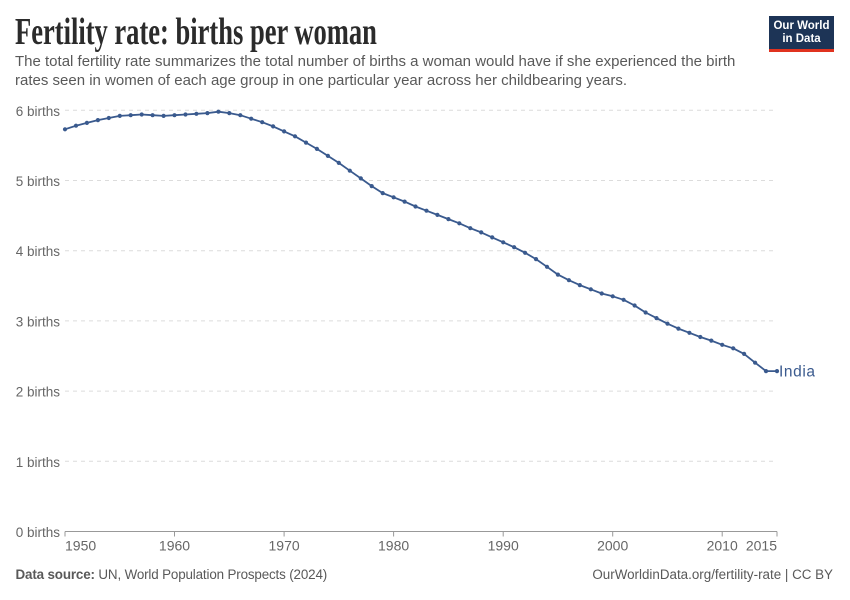 The image size is (850, 600). What do you see at coordinates (284, 546) in the screenshot?
I see `svg-text: 1970` at bounding box center [284, 546].